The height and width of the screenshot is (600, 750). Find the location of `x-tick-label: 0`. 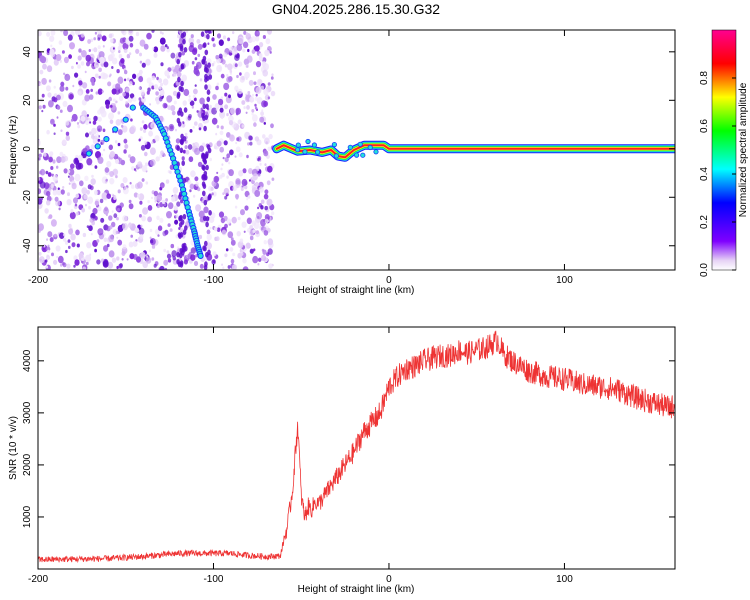

x-tick-label: 0 is located at coordinates (389, 579).